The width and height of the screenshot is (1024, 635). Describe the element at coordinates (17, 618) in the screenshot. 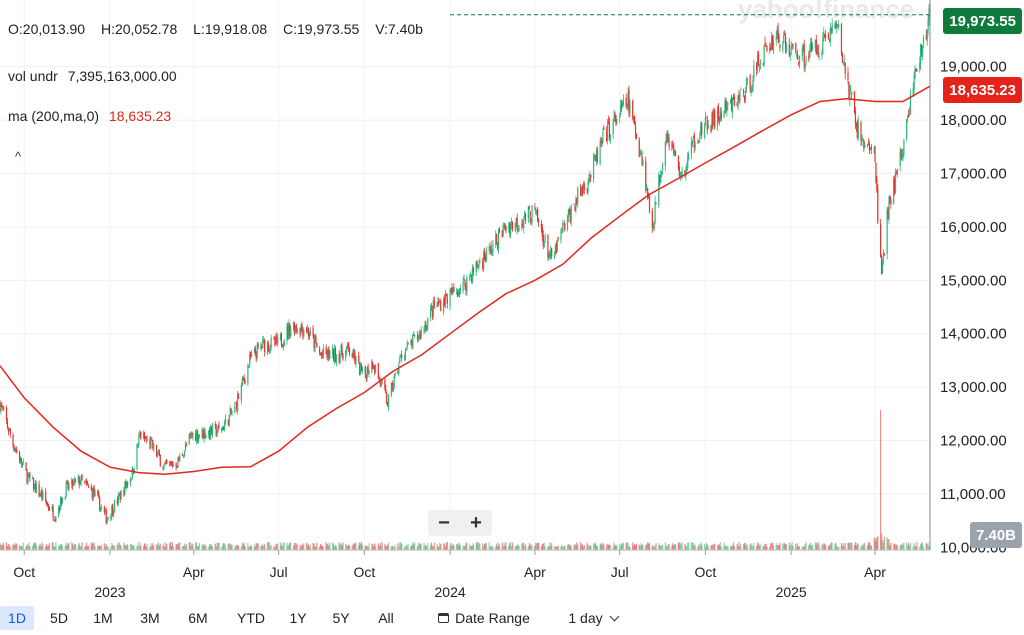

I see `range-button-1d: 1D` at that location.